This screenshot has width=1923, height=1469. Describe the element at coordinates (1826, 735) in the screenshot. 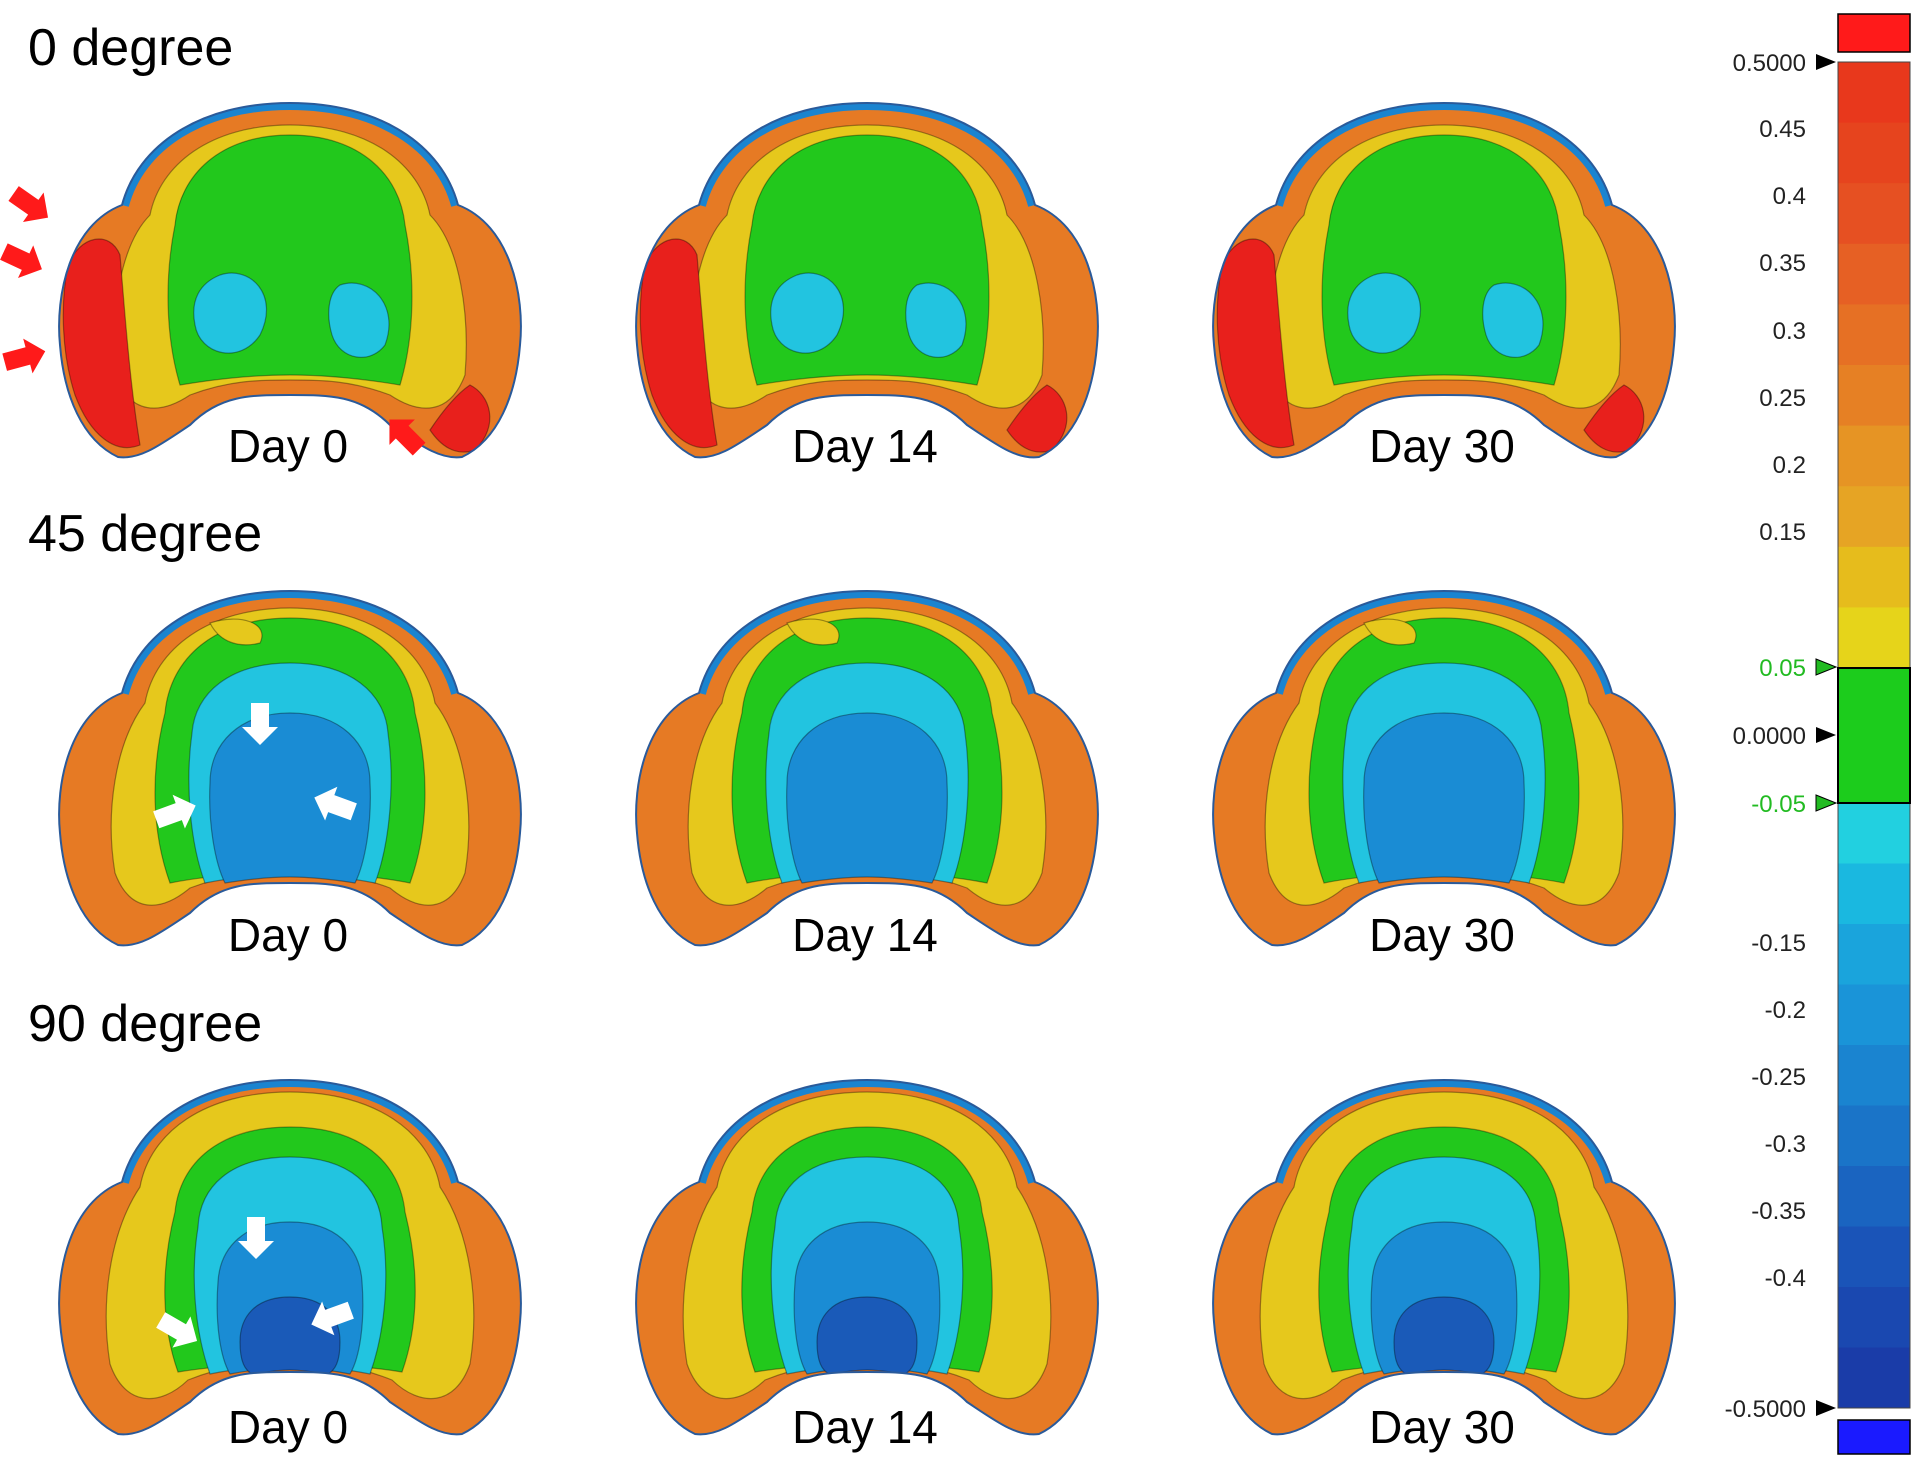

I see `zero-marker-icon` at that location.